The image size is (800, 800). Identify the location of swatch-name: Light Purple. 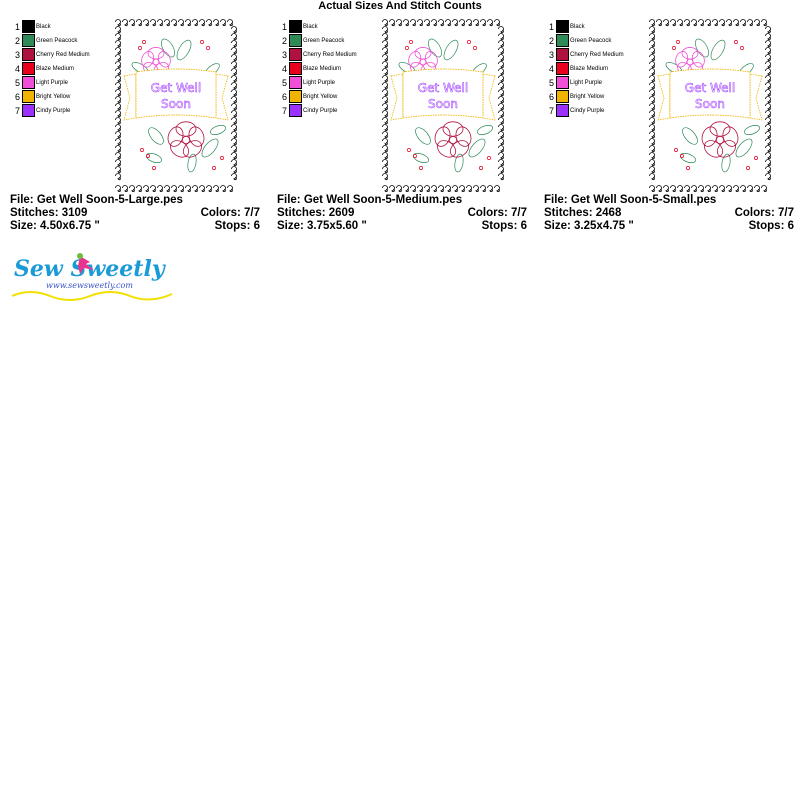
(52, 83).